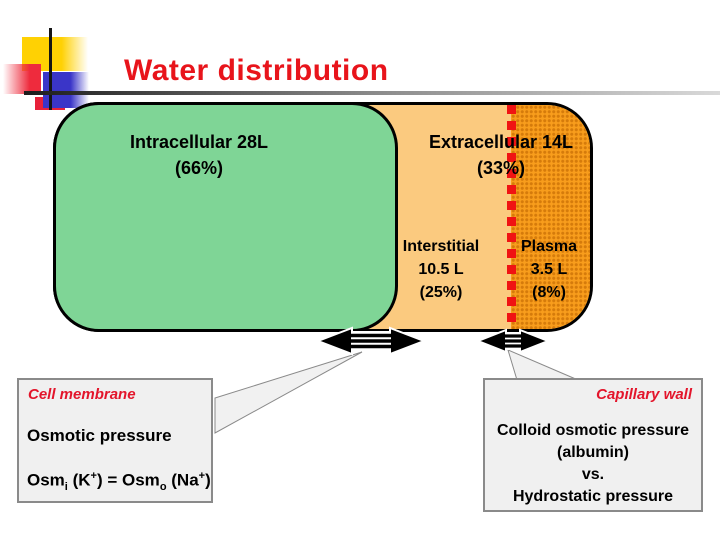  What do you see at coordinates (128, 480) in the screenshot?
I see `formula-equals-osm-o: ) = Osm` at bounding box center [128, 480].